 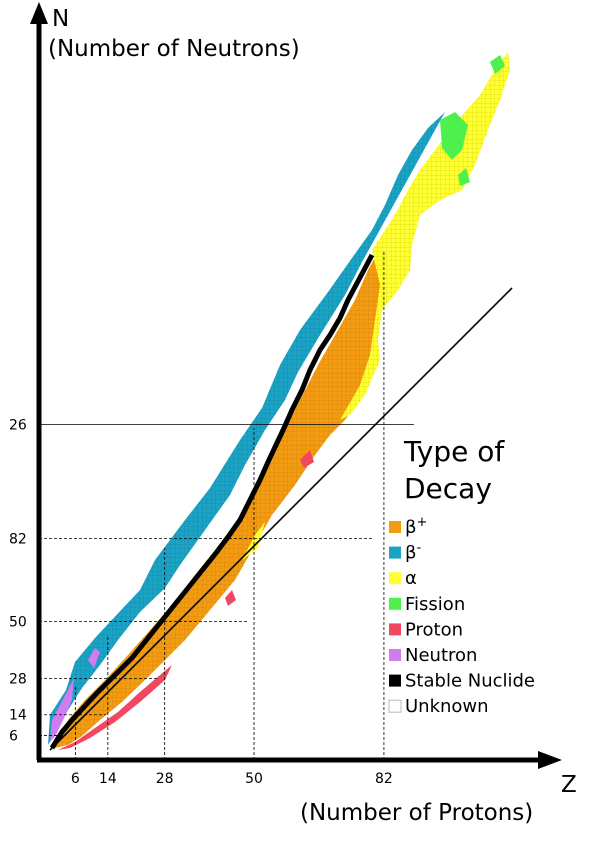 I want to click on legend-swatch-item, so click(x=395, y=578).